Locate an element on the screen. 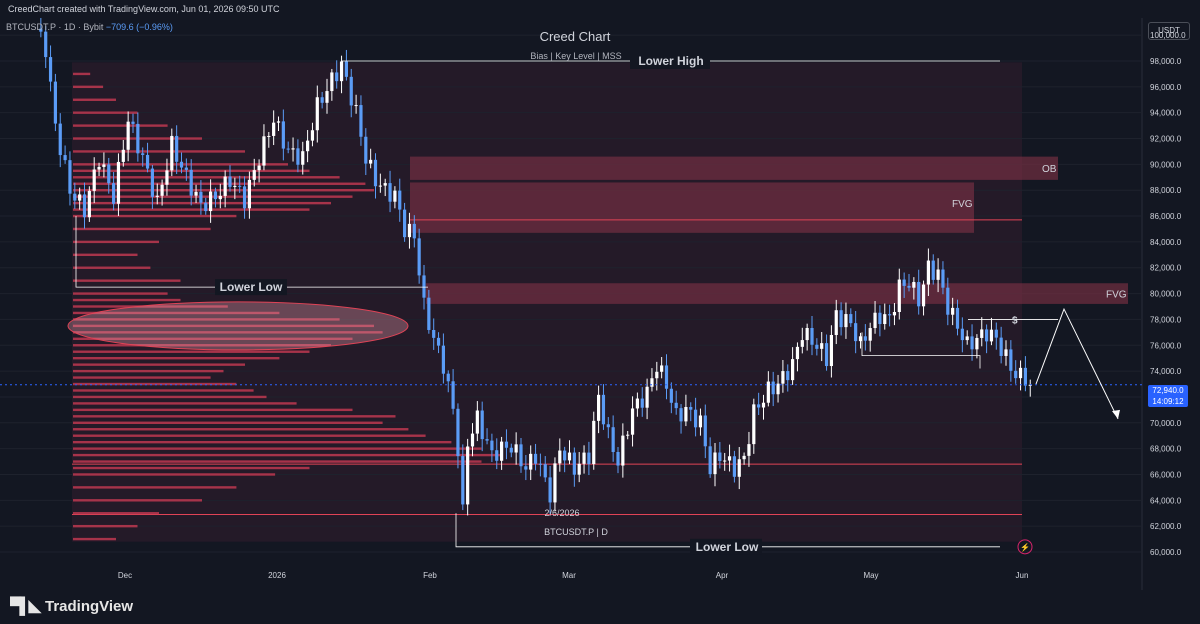 Image resolution: width=1200 pixels, height=624 pixels. projection-path is located at coordinates (1077, 363).